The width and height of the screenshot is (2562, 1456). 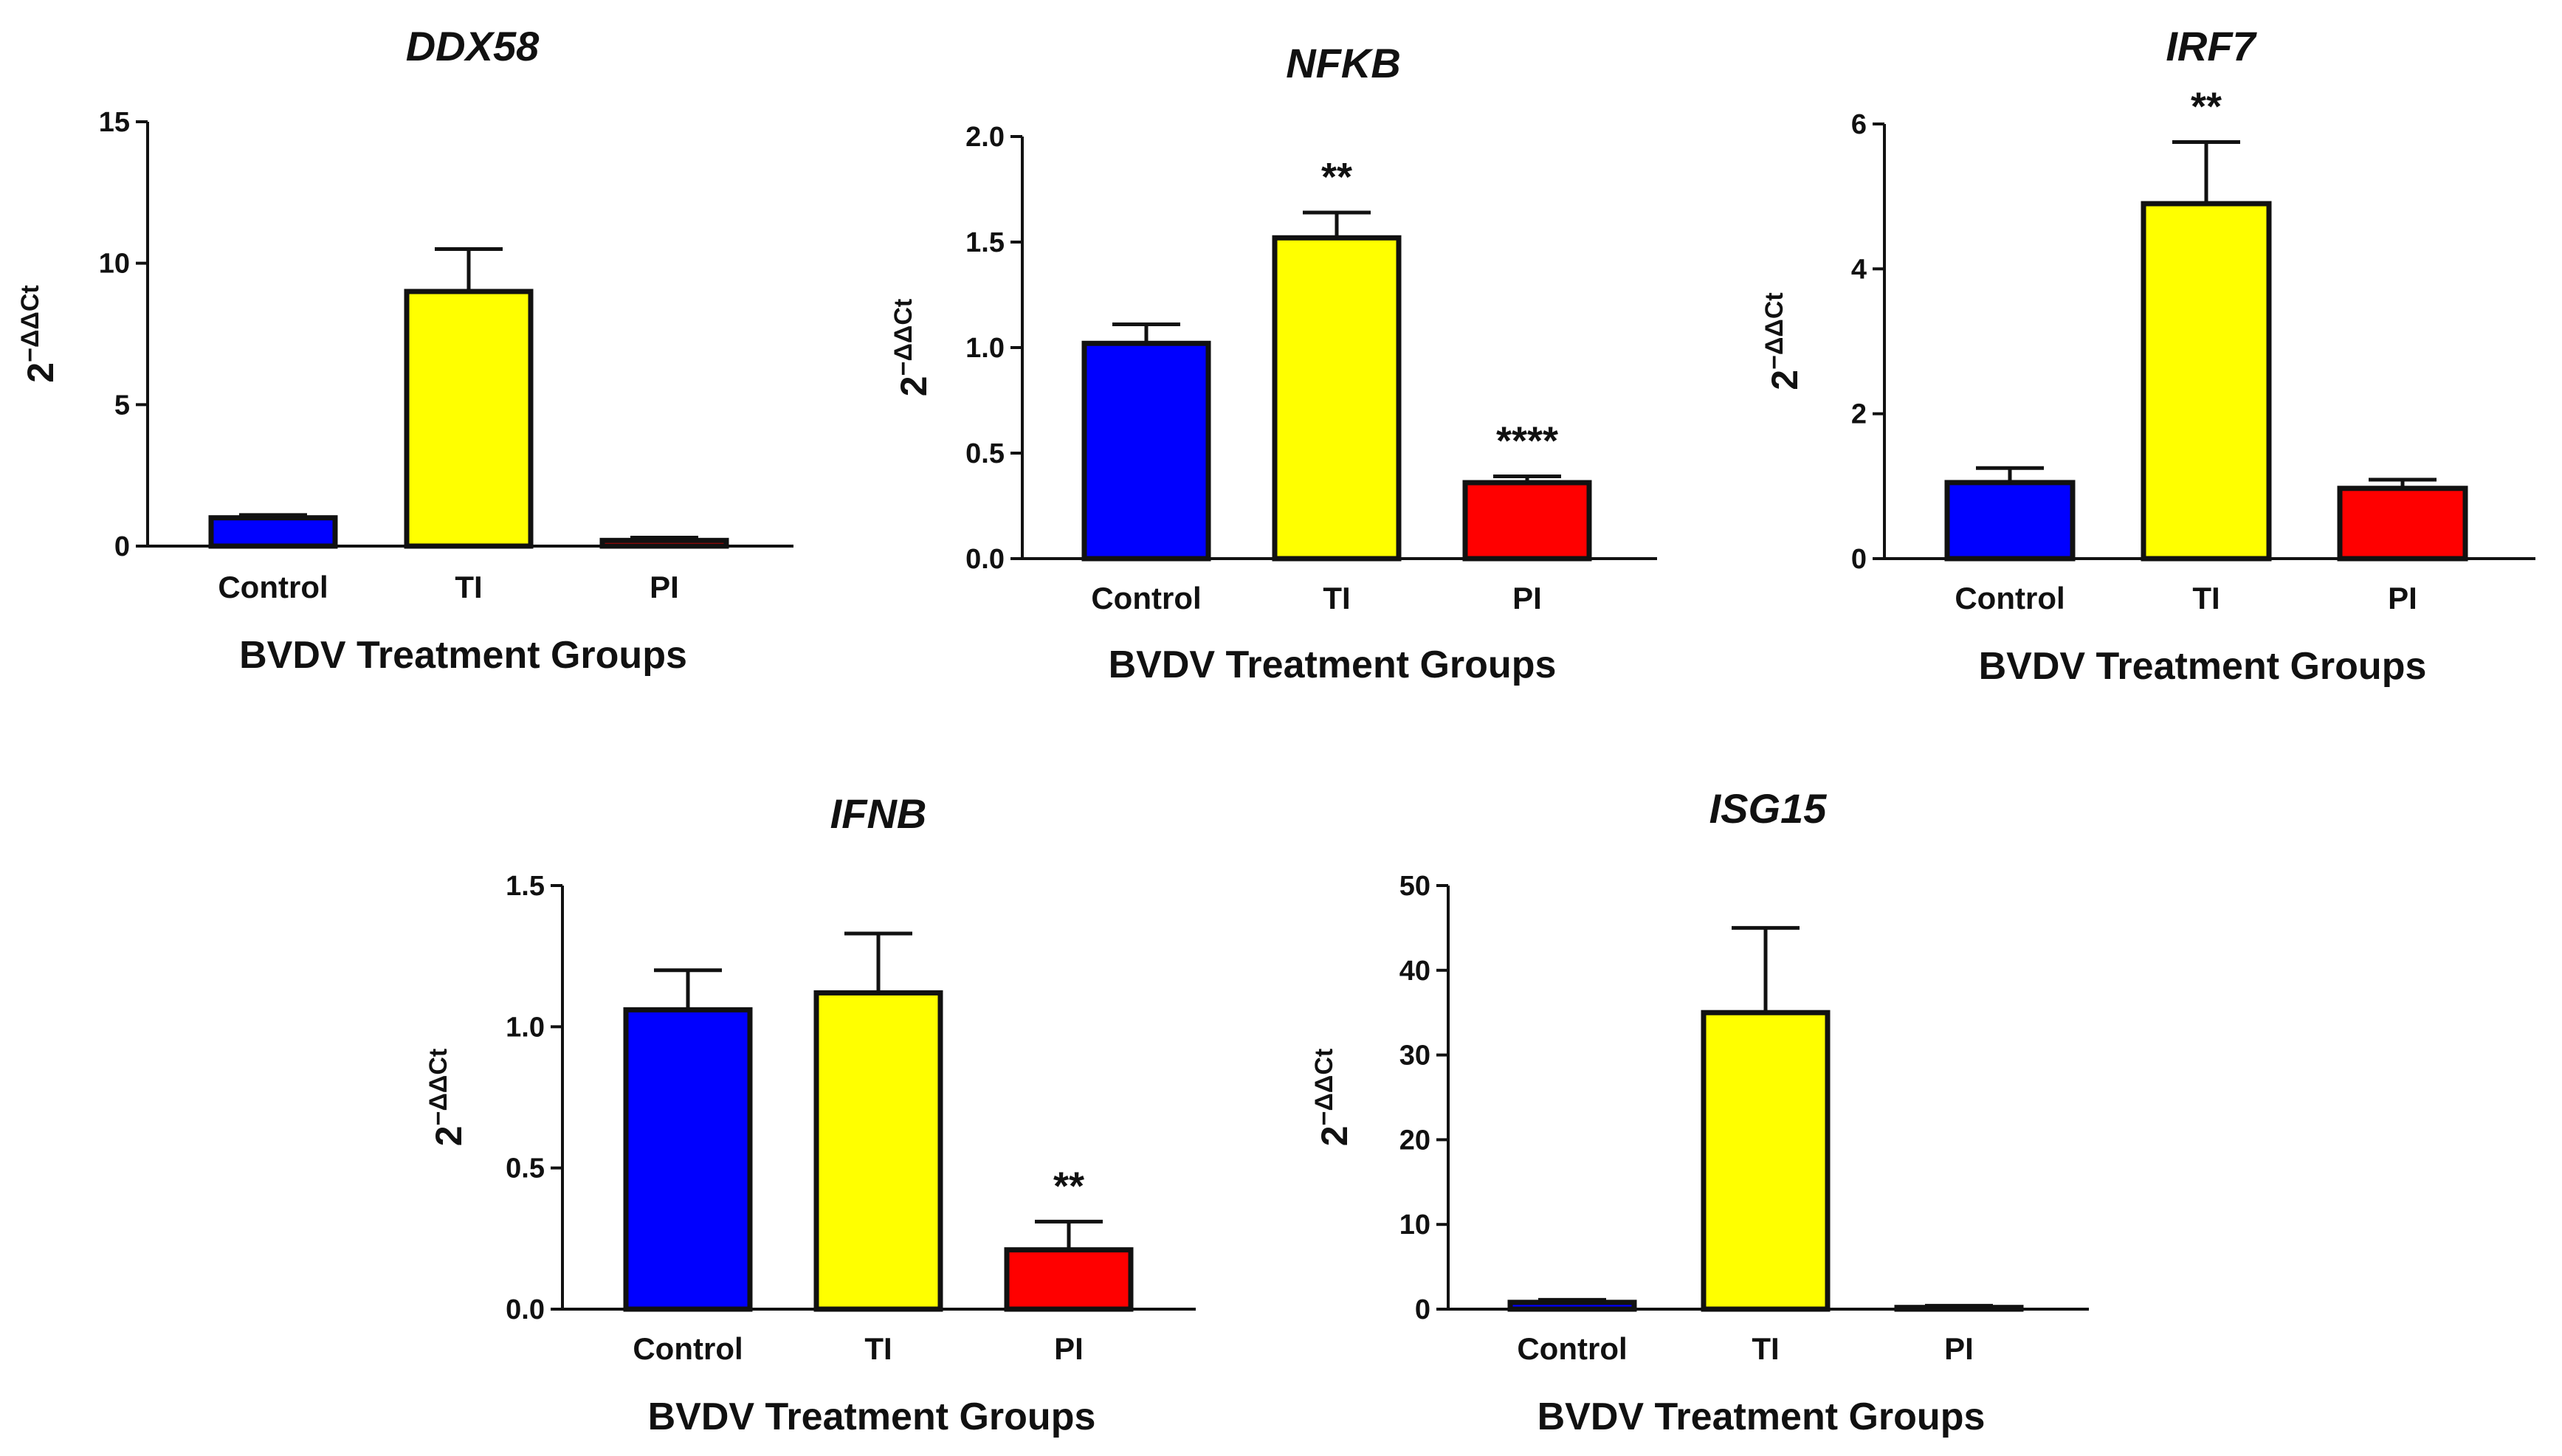 I want to click on y-tick-label: 50, so click(x=1414, y=886).